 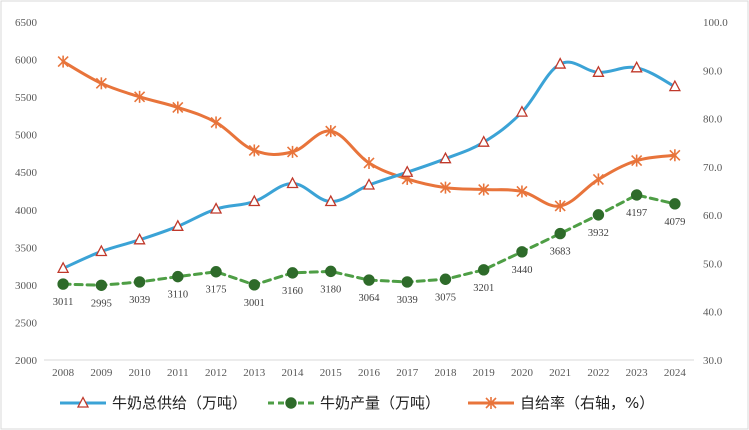 What do you see at coordinates (713, 120) in the screenshot?
I see `right-tick-label: 80.0` at bounding box center [713, 120].